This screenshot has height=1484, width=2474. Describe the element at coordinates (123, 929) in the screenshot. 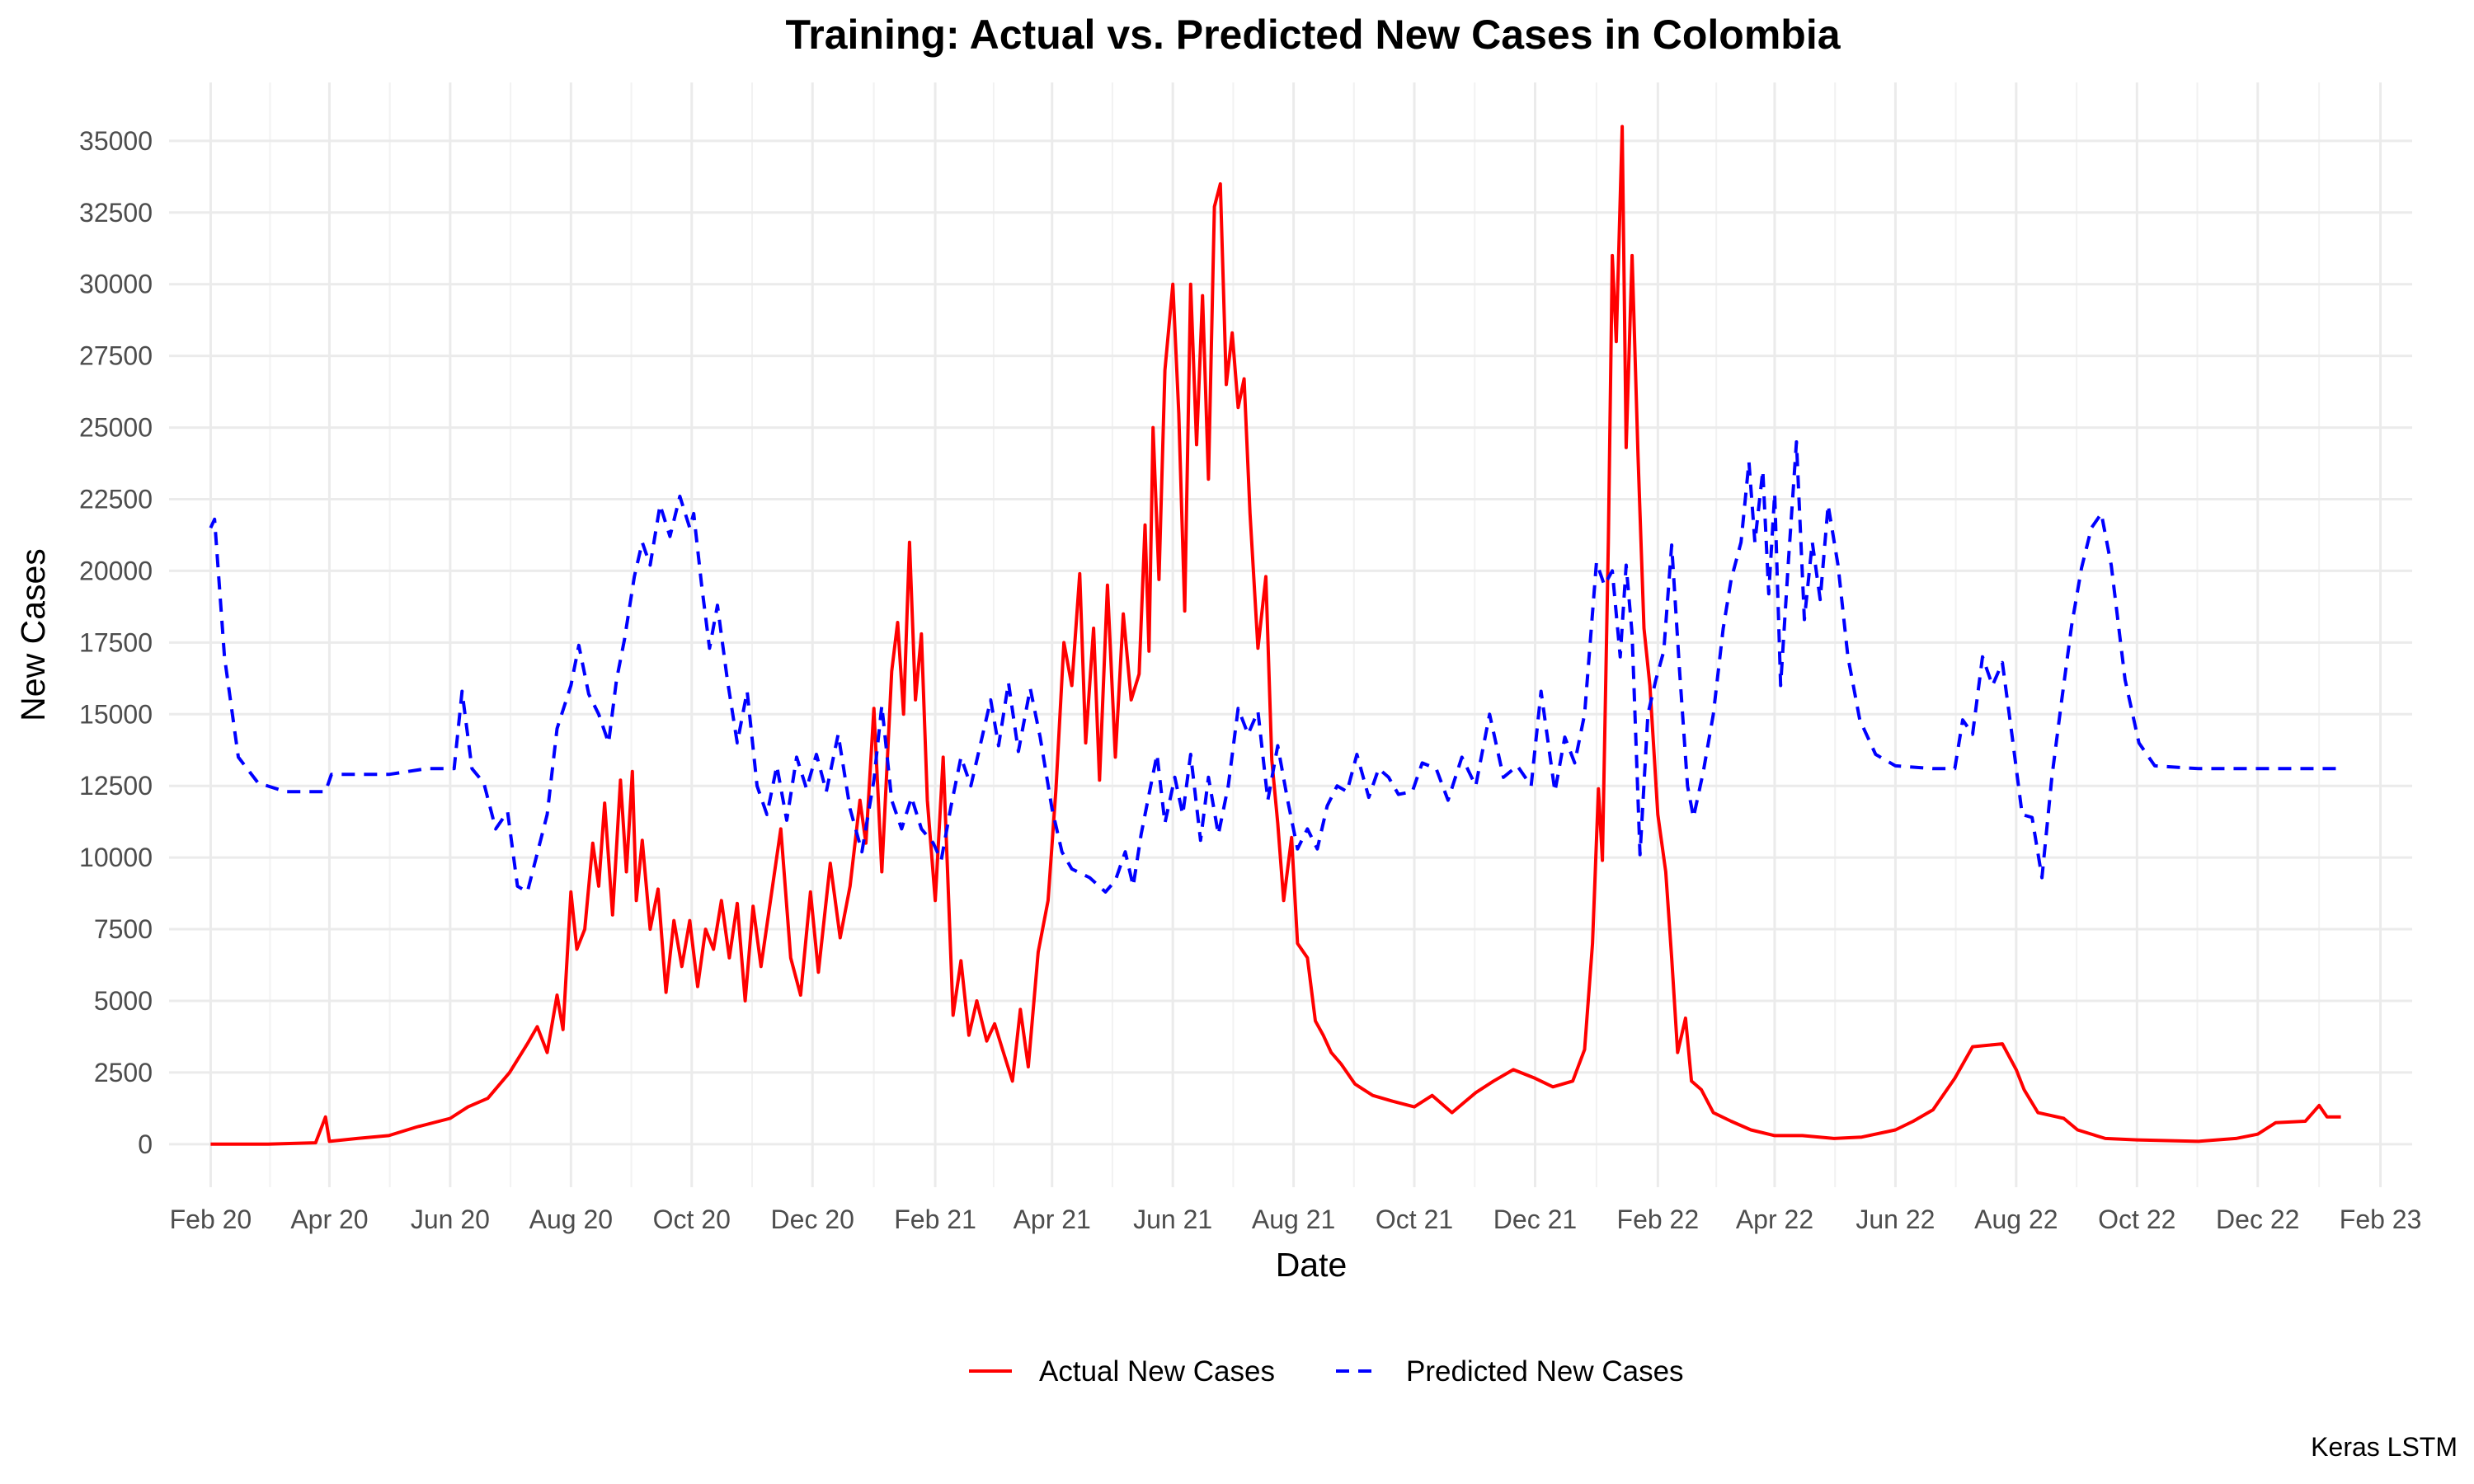

I see `y-tick-label: 7500` at that location.